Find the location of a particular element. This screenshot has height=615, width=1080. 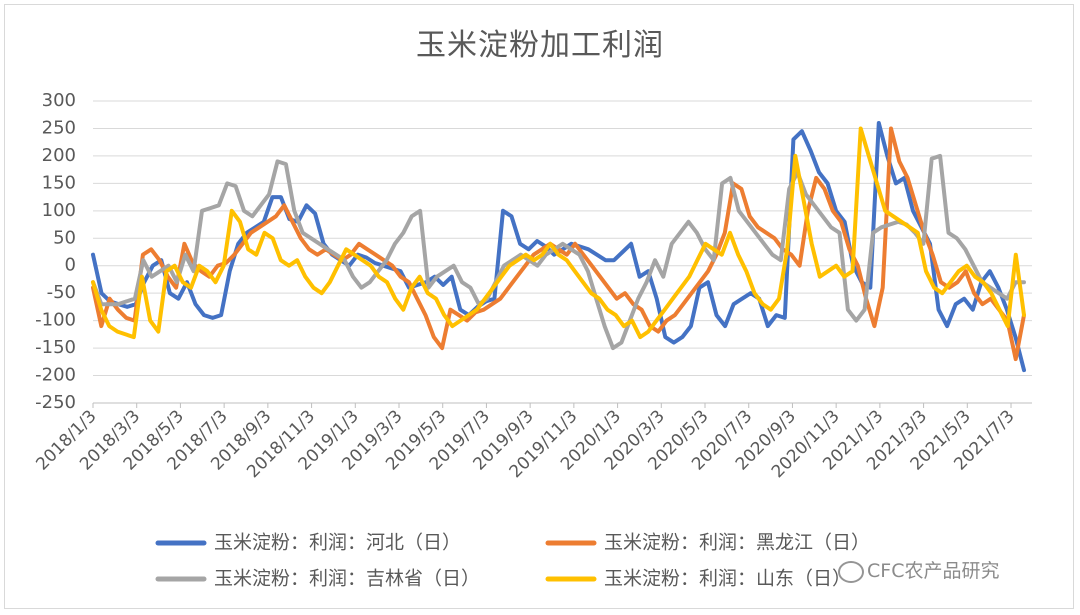

y-tick-label: -50 is located at coordinates (61, 292).